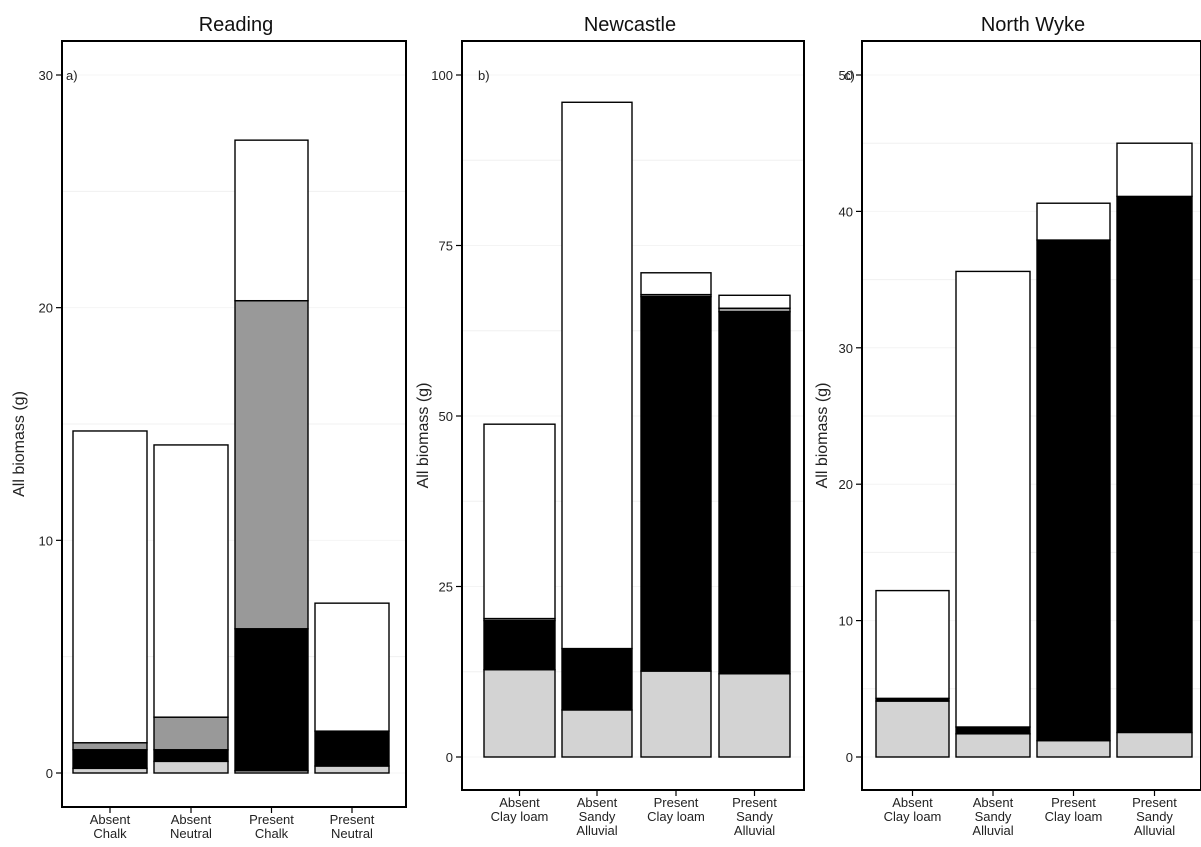  What do you see at coordinates (484, 75) in the screenshot?
I see `panel-label: b)` at bounding box center [484, 75].